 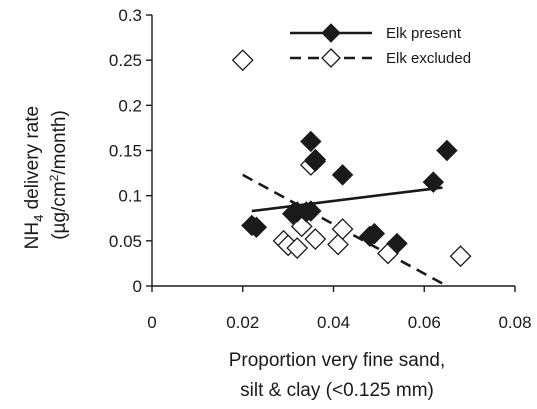 What do you see at coordinates (46, 175) in the screenshot?
I see `y-axis-title: NH4 delivery rate (µg/cm2/month)` at bounding box center [46, 175].